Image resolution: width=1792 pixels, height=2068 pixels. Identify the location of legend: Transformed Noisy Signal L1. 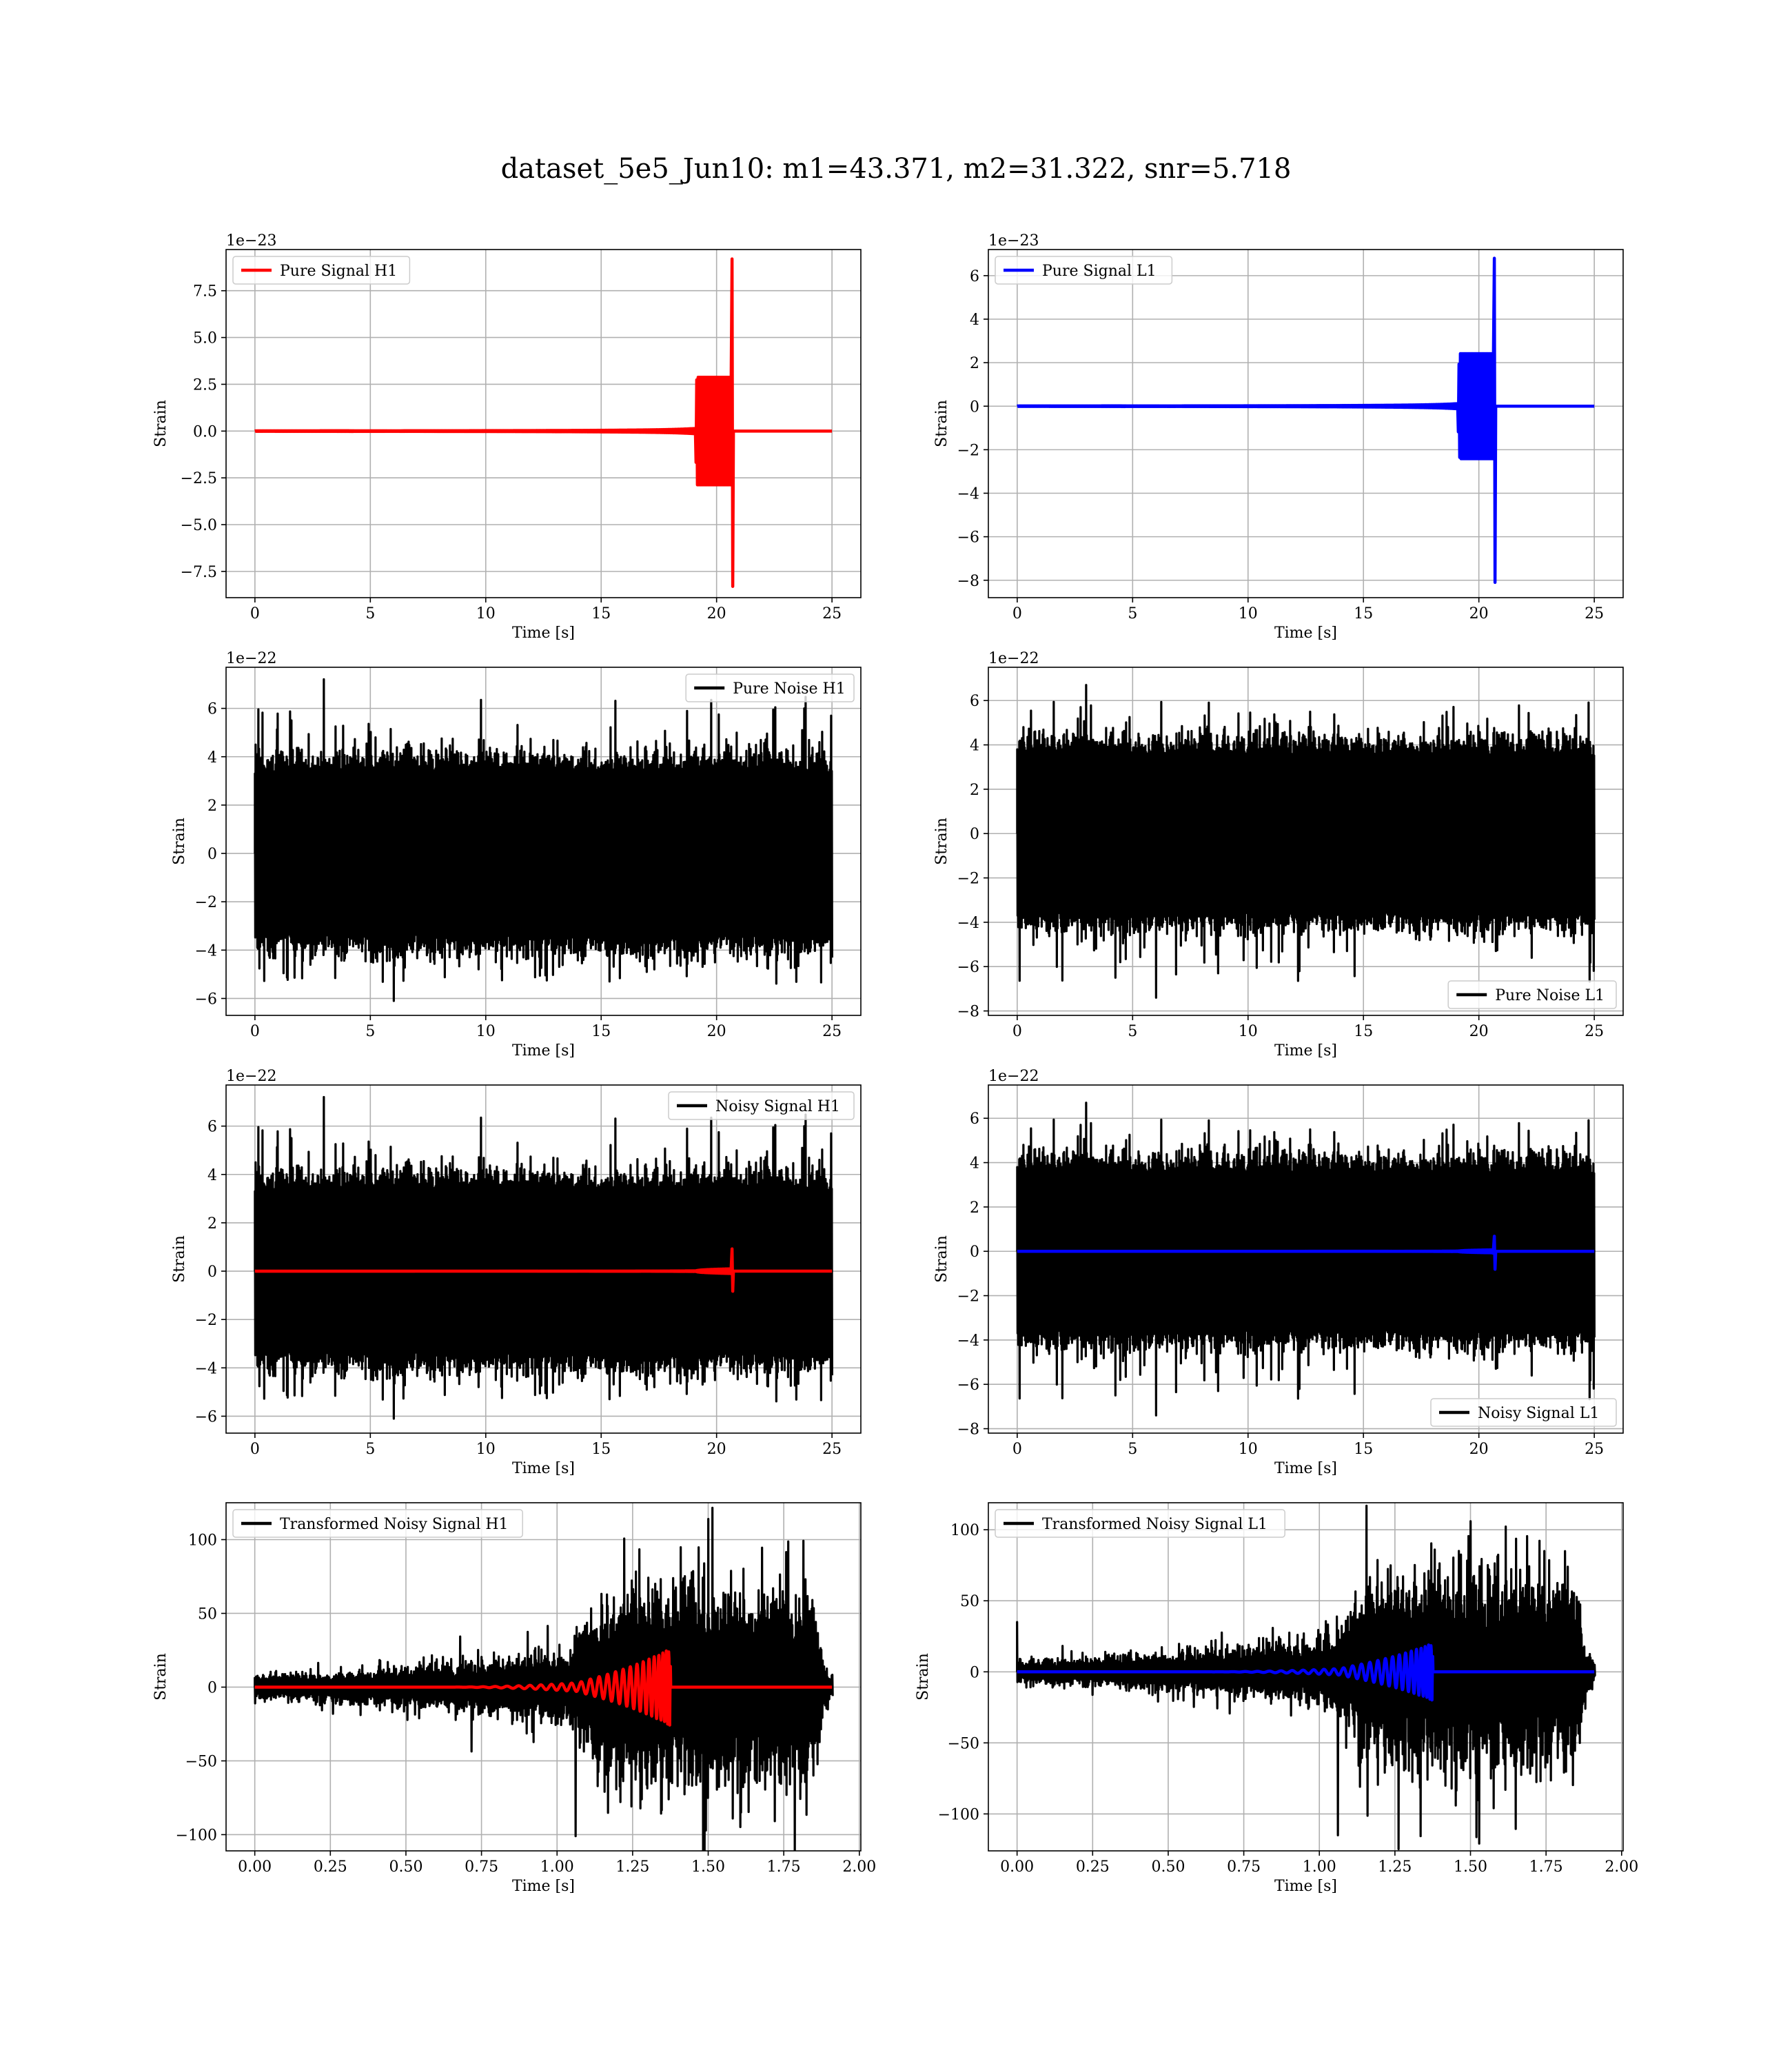
(1140, 1524).